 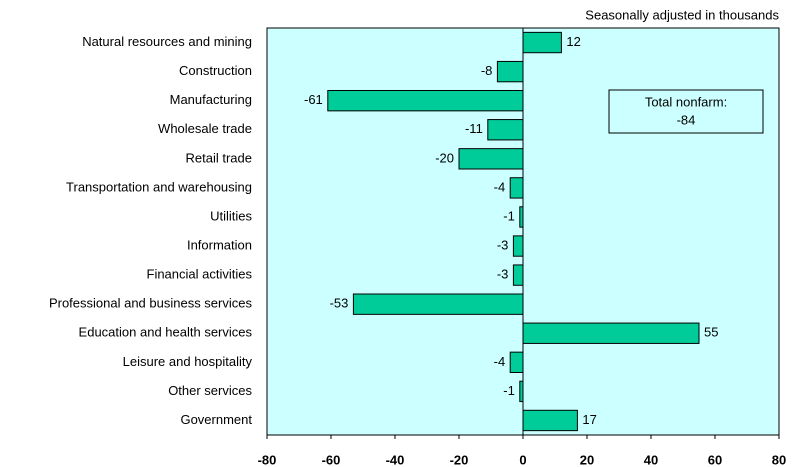 I want to click on x-tick-label: 20, so click(x=587, y=459).